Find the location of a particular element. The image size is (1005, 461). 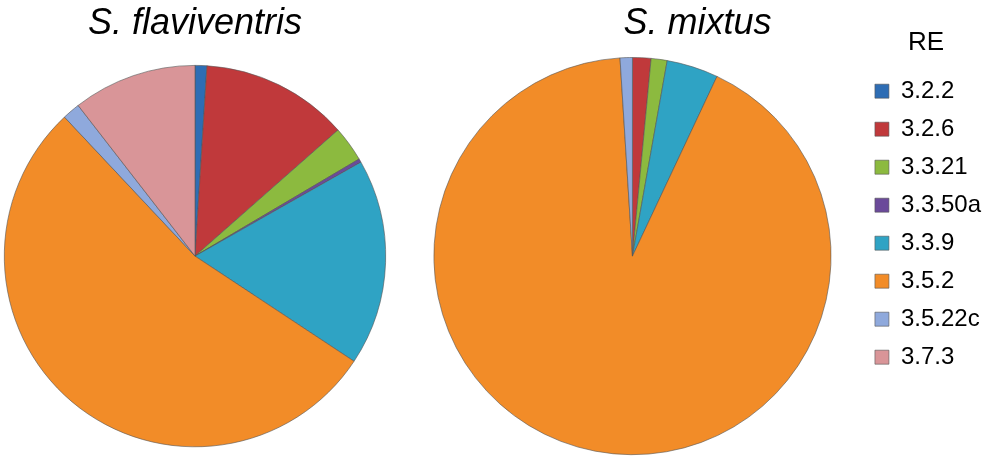

chart-title: S. mixtus is located at coordinates (697, 21).